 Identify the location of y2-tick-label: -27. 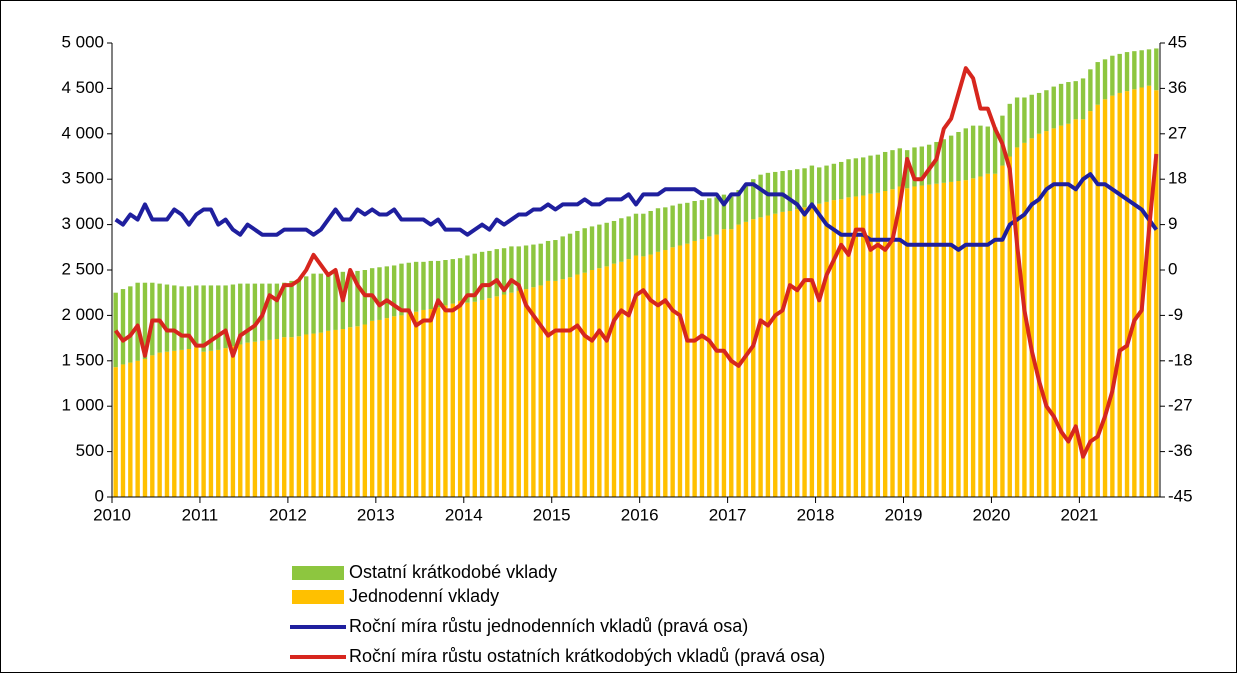
(1180, 405).